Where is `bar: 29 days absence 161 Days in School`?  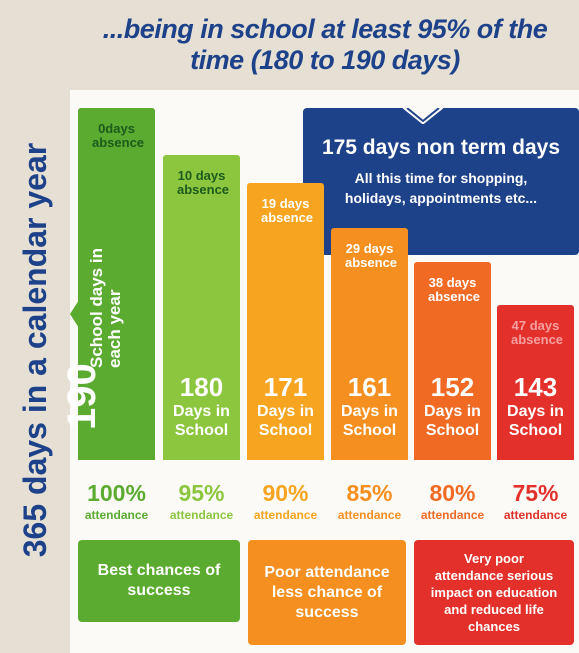
bar: 29 days absence 161 Days in School is located at coordinates (369, 344).